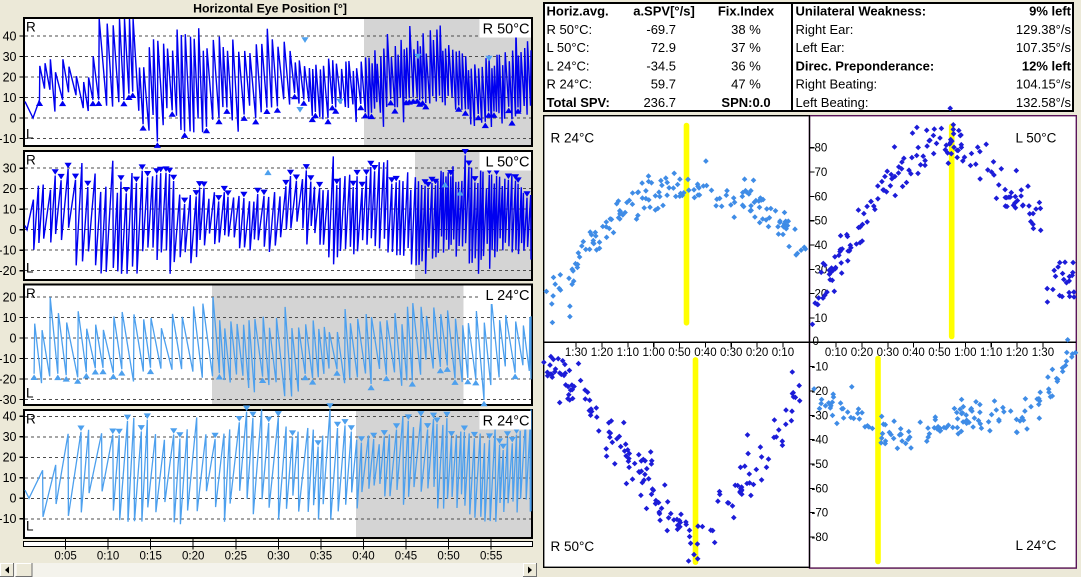 This screenshot has height=577, width=1081. What do you see at coordinates (663, 84) in the screenshot?
I see `svg-text: 59.7` at bounding box center [663, 84].